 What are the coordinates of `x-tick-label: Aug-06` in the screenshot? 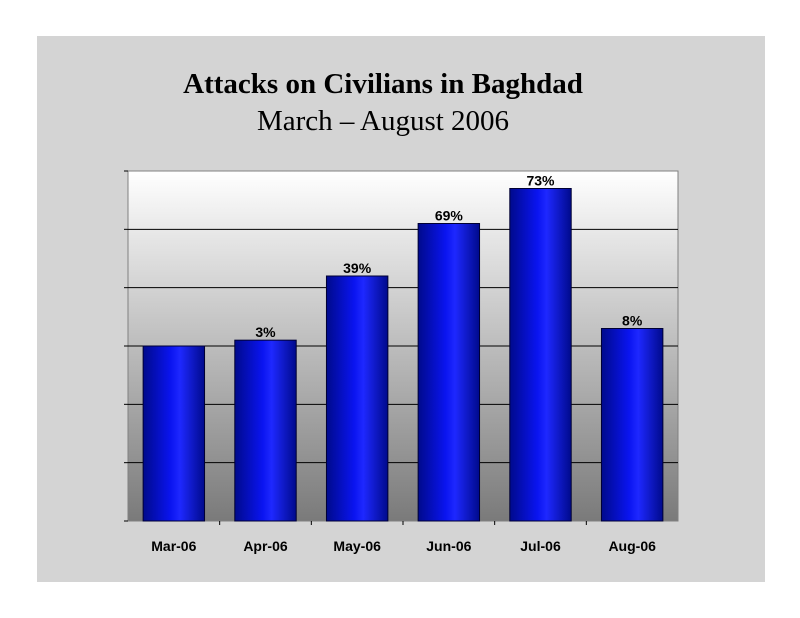 It's located at (632, 546).